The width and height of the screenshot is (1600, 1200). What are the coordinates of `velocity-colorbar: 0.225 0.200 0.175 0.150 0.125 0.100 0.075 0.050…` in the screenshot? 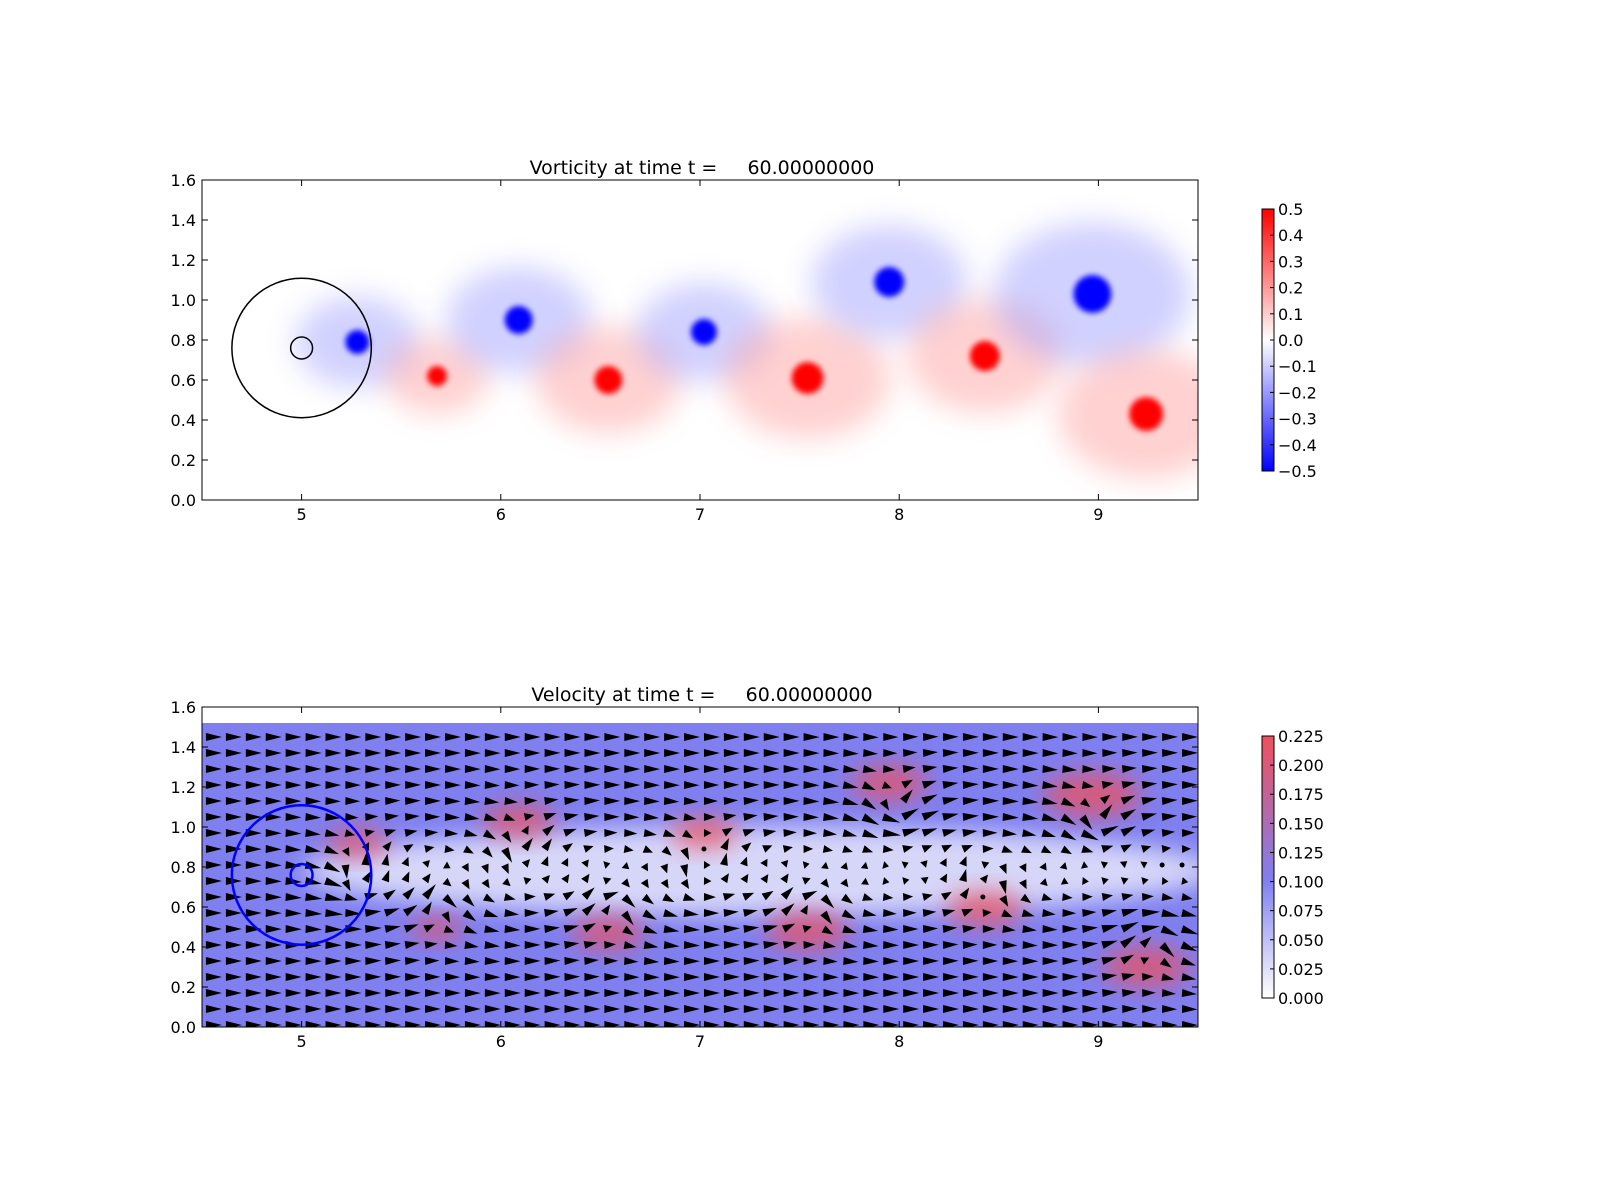 It's located at (1292, 867).